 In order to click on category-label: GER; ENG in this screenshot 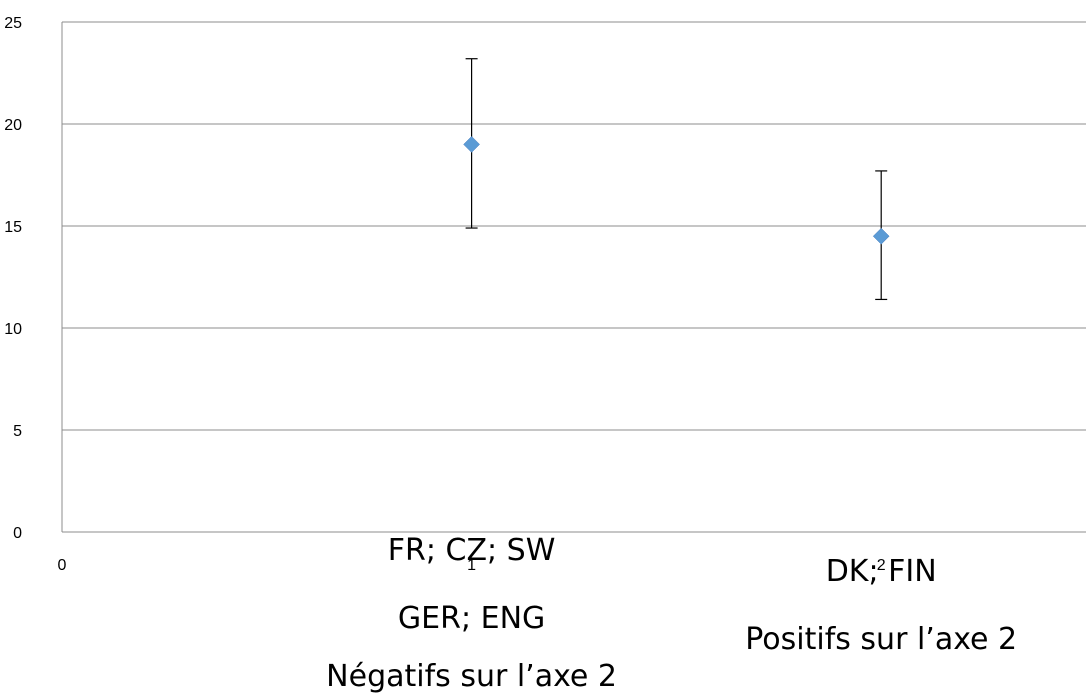, I will do `click(471, 618)`.